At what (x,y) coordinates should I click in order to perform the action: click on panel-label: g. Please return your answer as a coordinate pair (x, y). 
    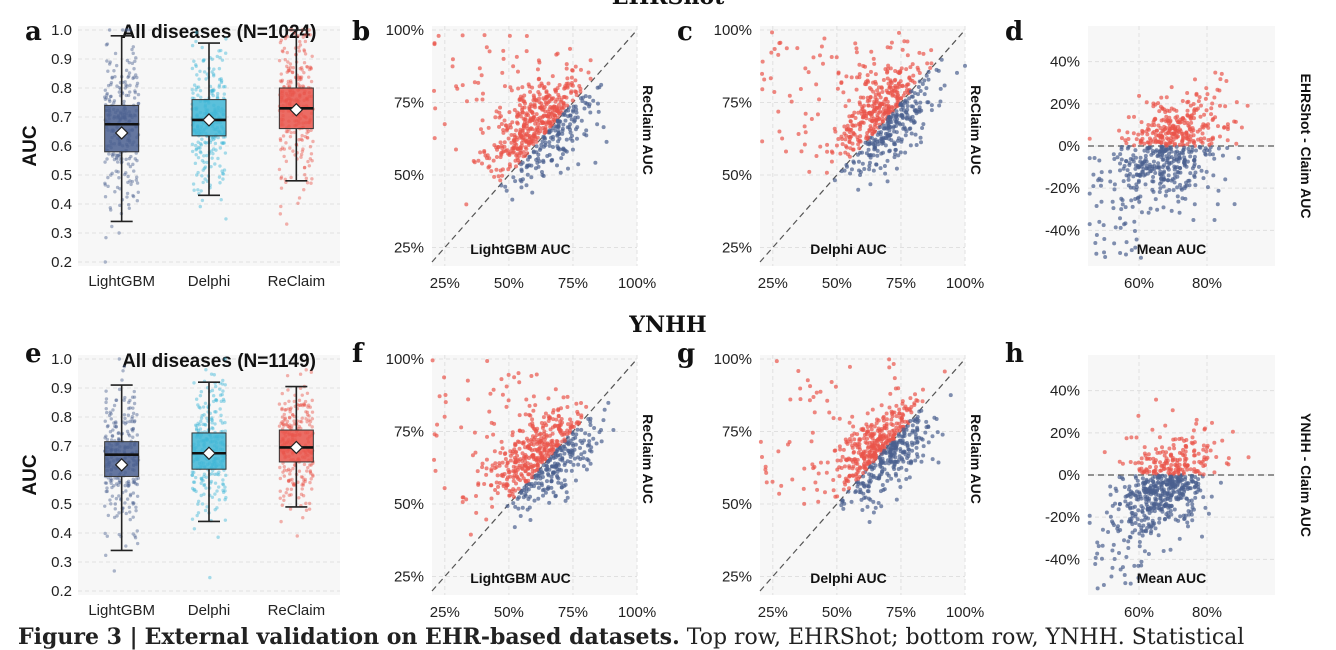
    Looking at the image, I should click on (686, 354).